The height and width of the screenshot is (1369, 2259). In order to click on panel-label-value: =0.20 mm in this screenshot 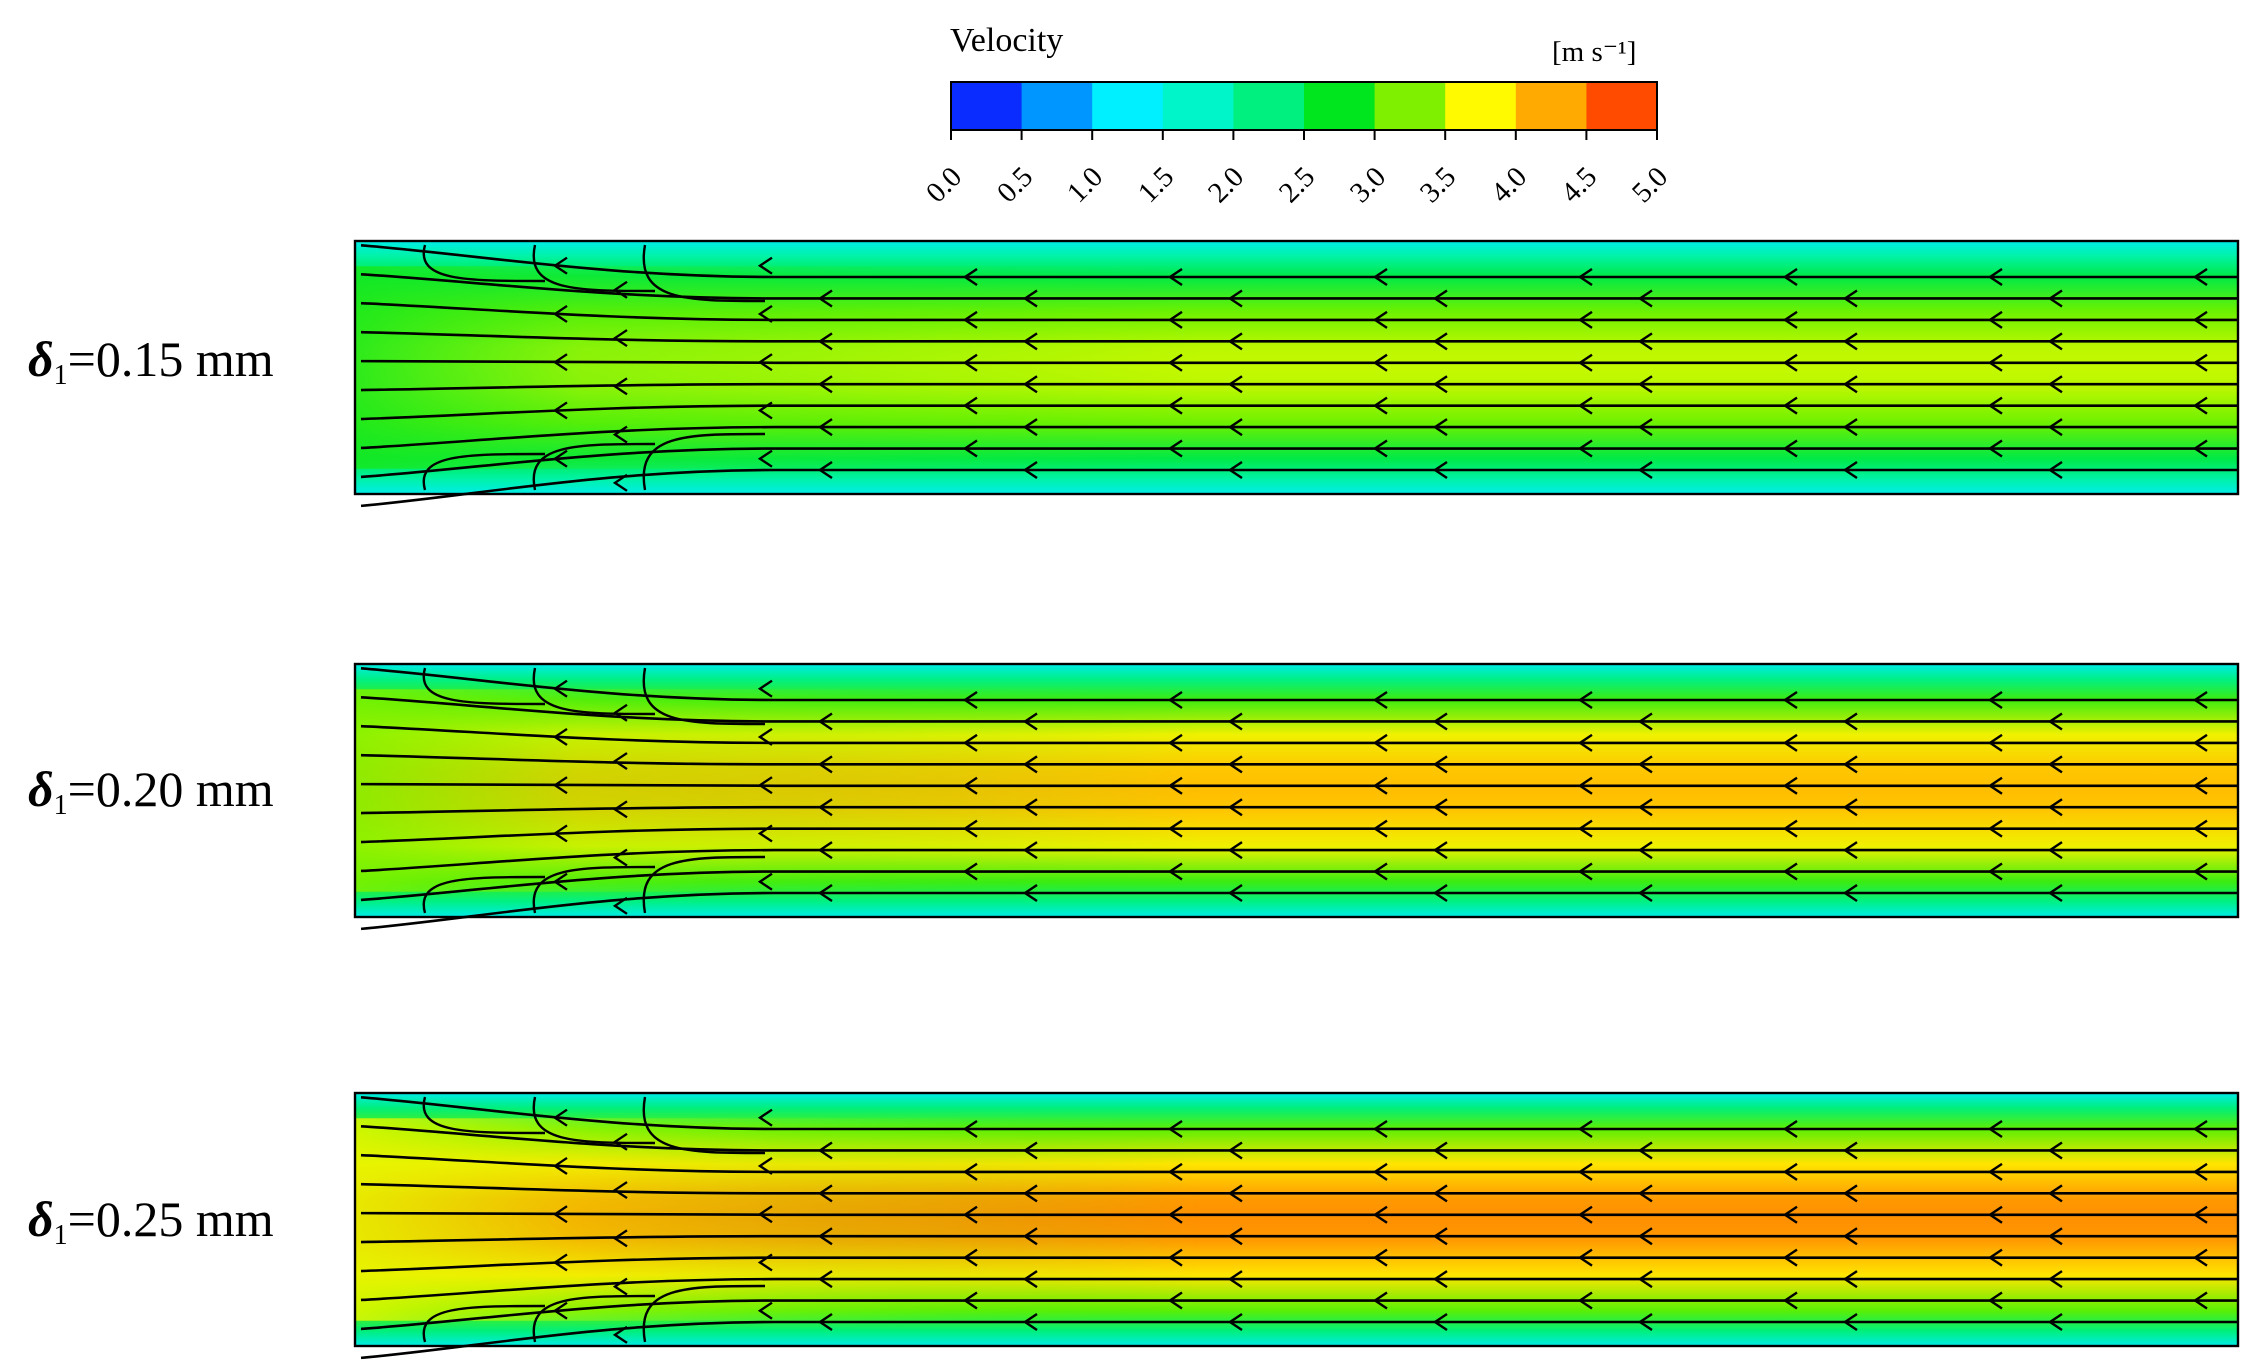, I will do `click(170, 789)`.